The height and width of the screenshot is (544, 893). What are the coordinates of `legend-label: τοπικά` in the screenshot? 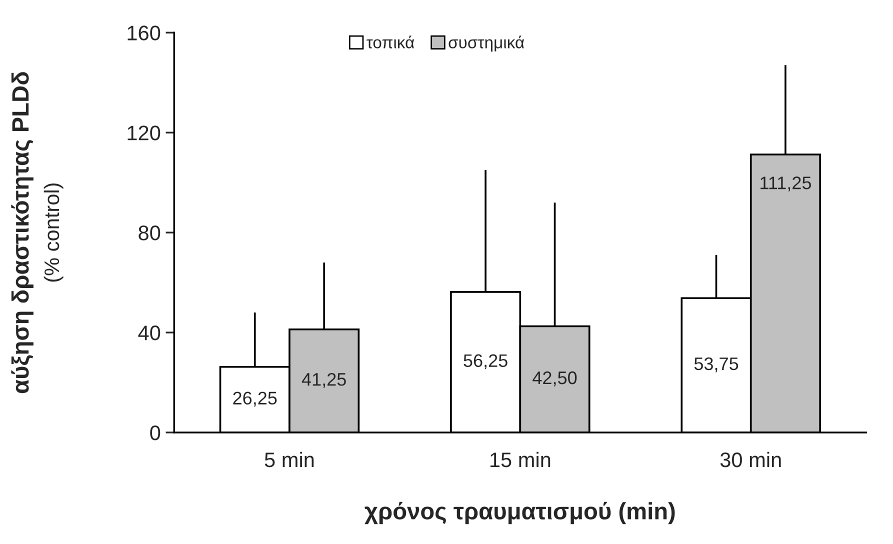 It's located at (390, 42).